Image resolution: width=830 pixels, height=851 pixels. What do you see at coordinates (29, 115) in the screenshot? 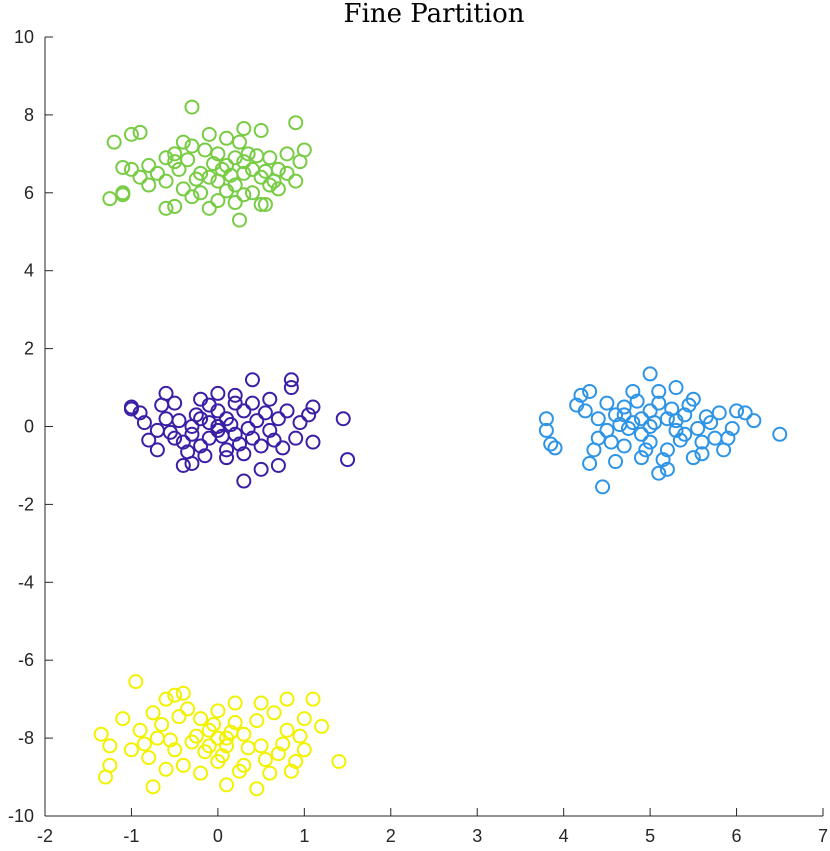
I see `y-tick-label: 8` at bounding box center [29, 115].